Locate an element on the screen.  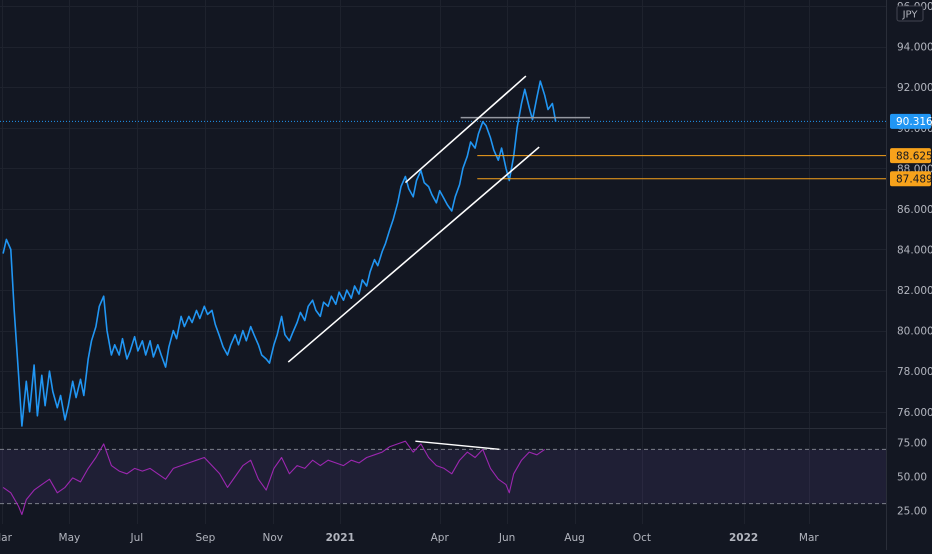
last-price-badge-bg is located at coordinates (910, 121).